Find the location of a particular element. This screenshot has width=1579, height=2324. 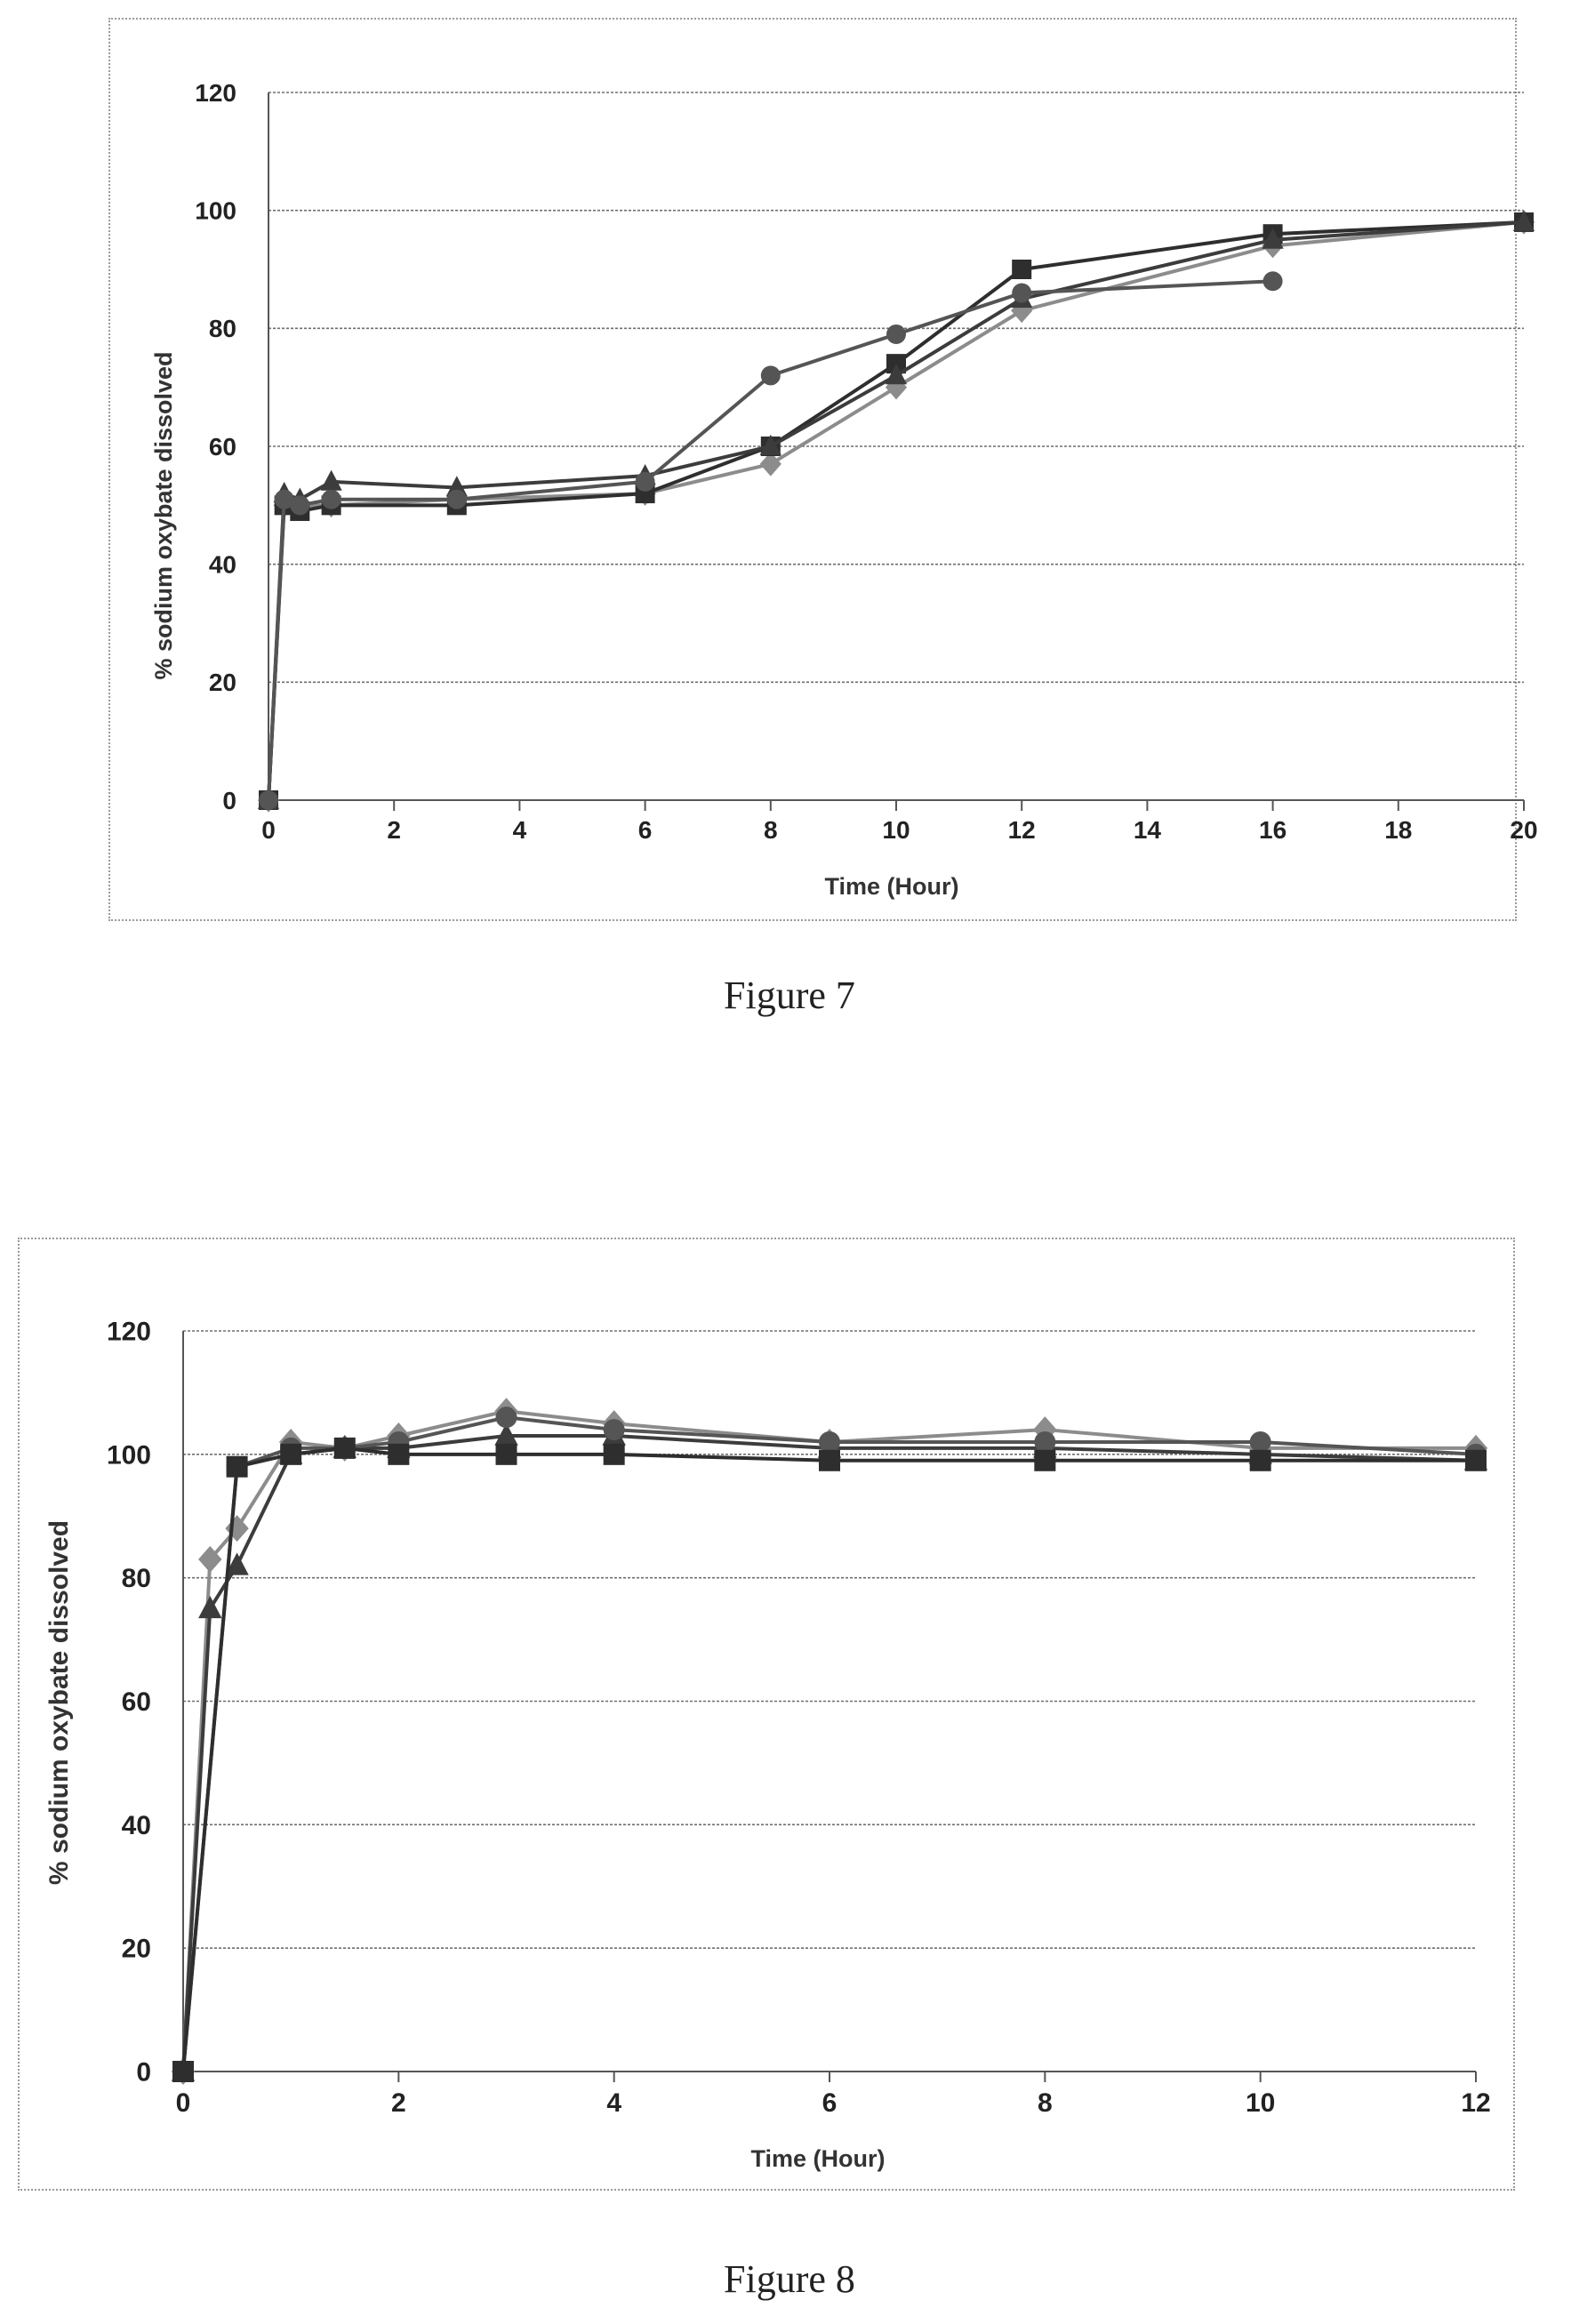

x-tick-label: 18 is located at coordinates (1398, 830).